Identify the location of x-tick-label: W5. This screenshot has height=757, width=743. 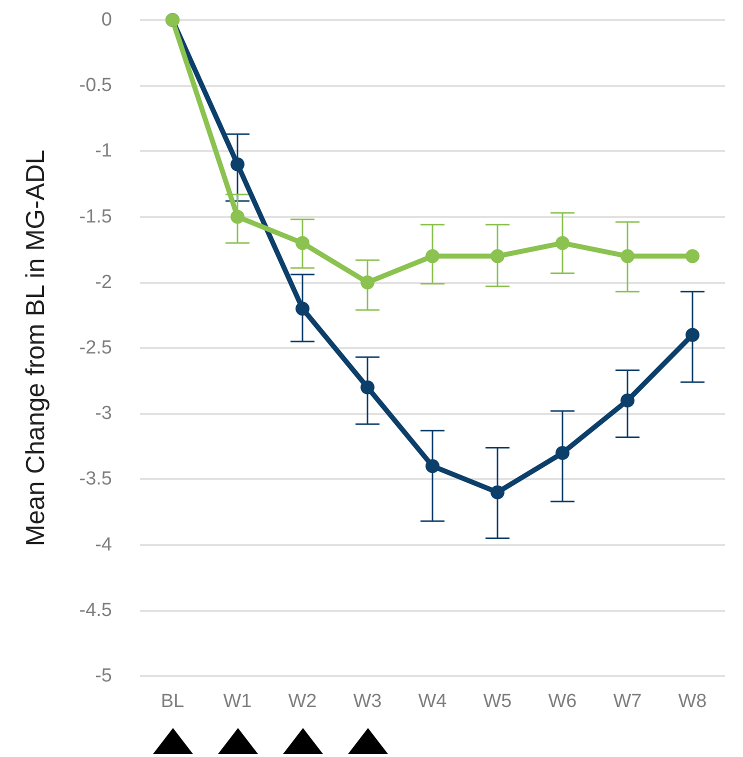
(497, 701).